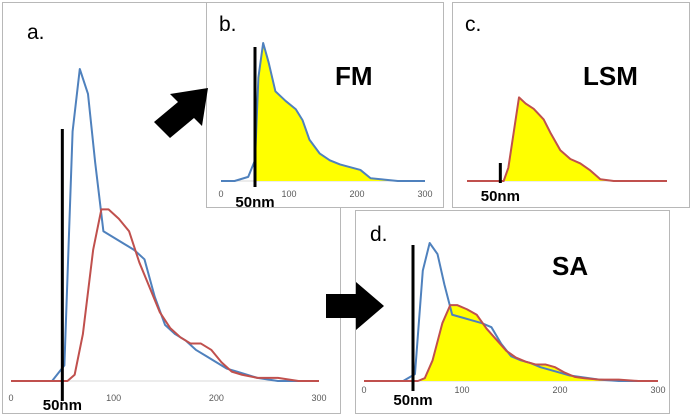  What do you see at coordinates (254, 201) in the screenshot?
I see `marker-label-b: 50nm` at bounding box center [254, 201].